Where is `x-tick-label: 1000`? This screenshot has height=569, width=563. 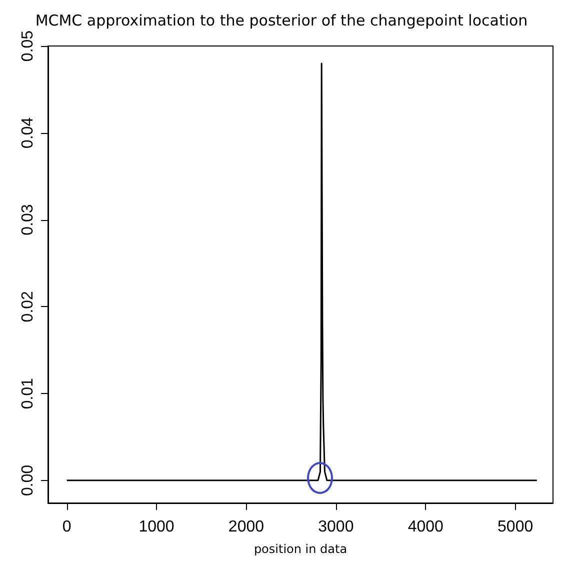 x-tick-label: 1000 is located at coordinates (156, 527).